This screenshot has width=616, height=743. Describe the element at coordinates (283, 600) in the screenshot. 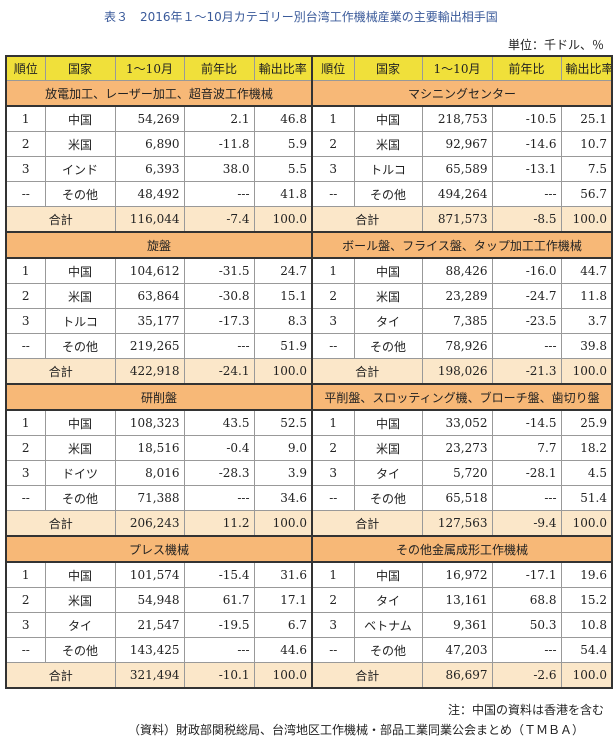

I see `share-cell: 17.1` at that location.